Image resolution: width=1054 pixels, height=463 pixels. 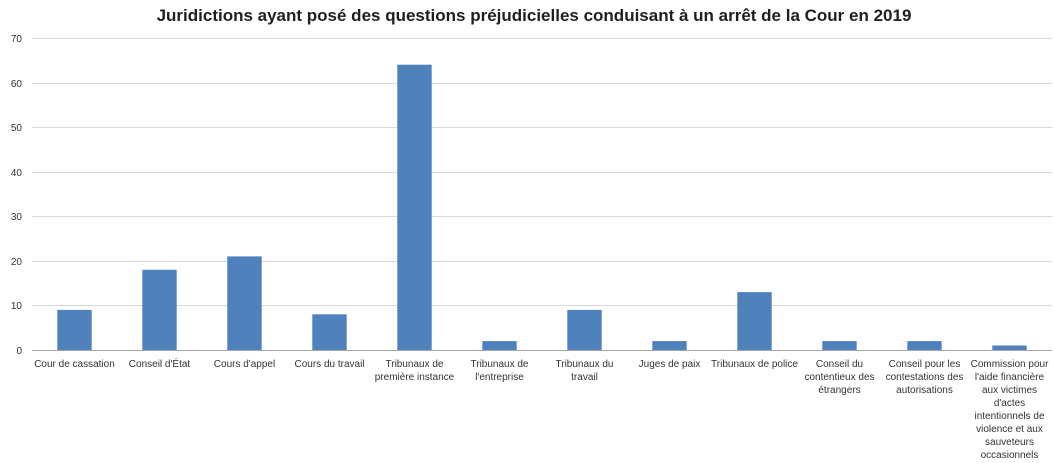 I want to click on y-axis-ticks: 0 10 20 30 40 50 60 70, so click(x=17, y=195).